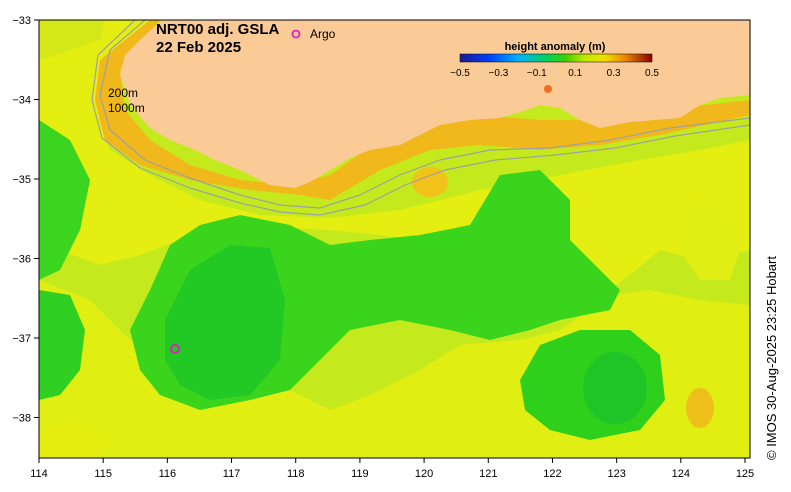 The image size is (791, 492). What do you see at coordinates (552, 474) in the screenshot?
I see `x-tick-label: 122` at bounding box center [552, 474].